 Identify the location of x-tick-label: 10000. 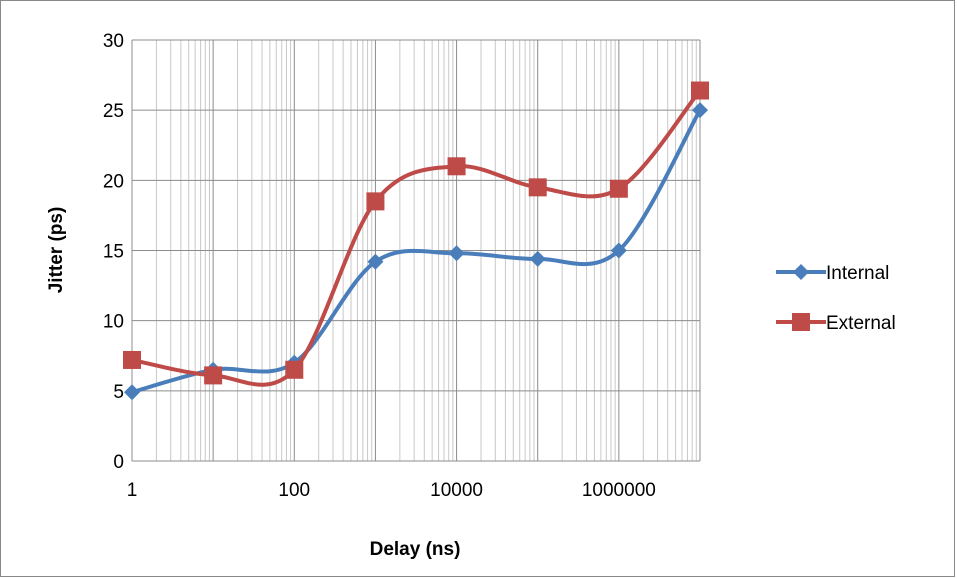
(456, 490).